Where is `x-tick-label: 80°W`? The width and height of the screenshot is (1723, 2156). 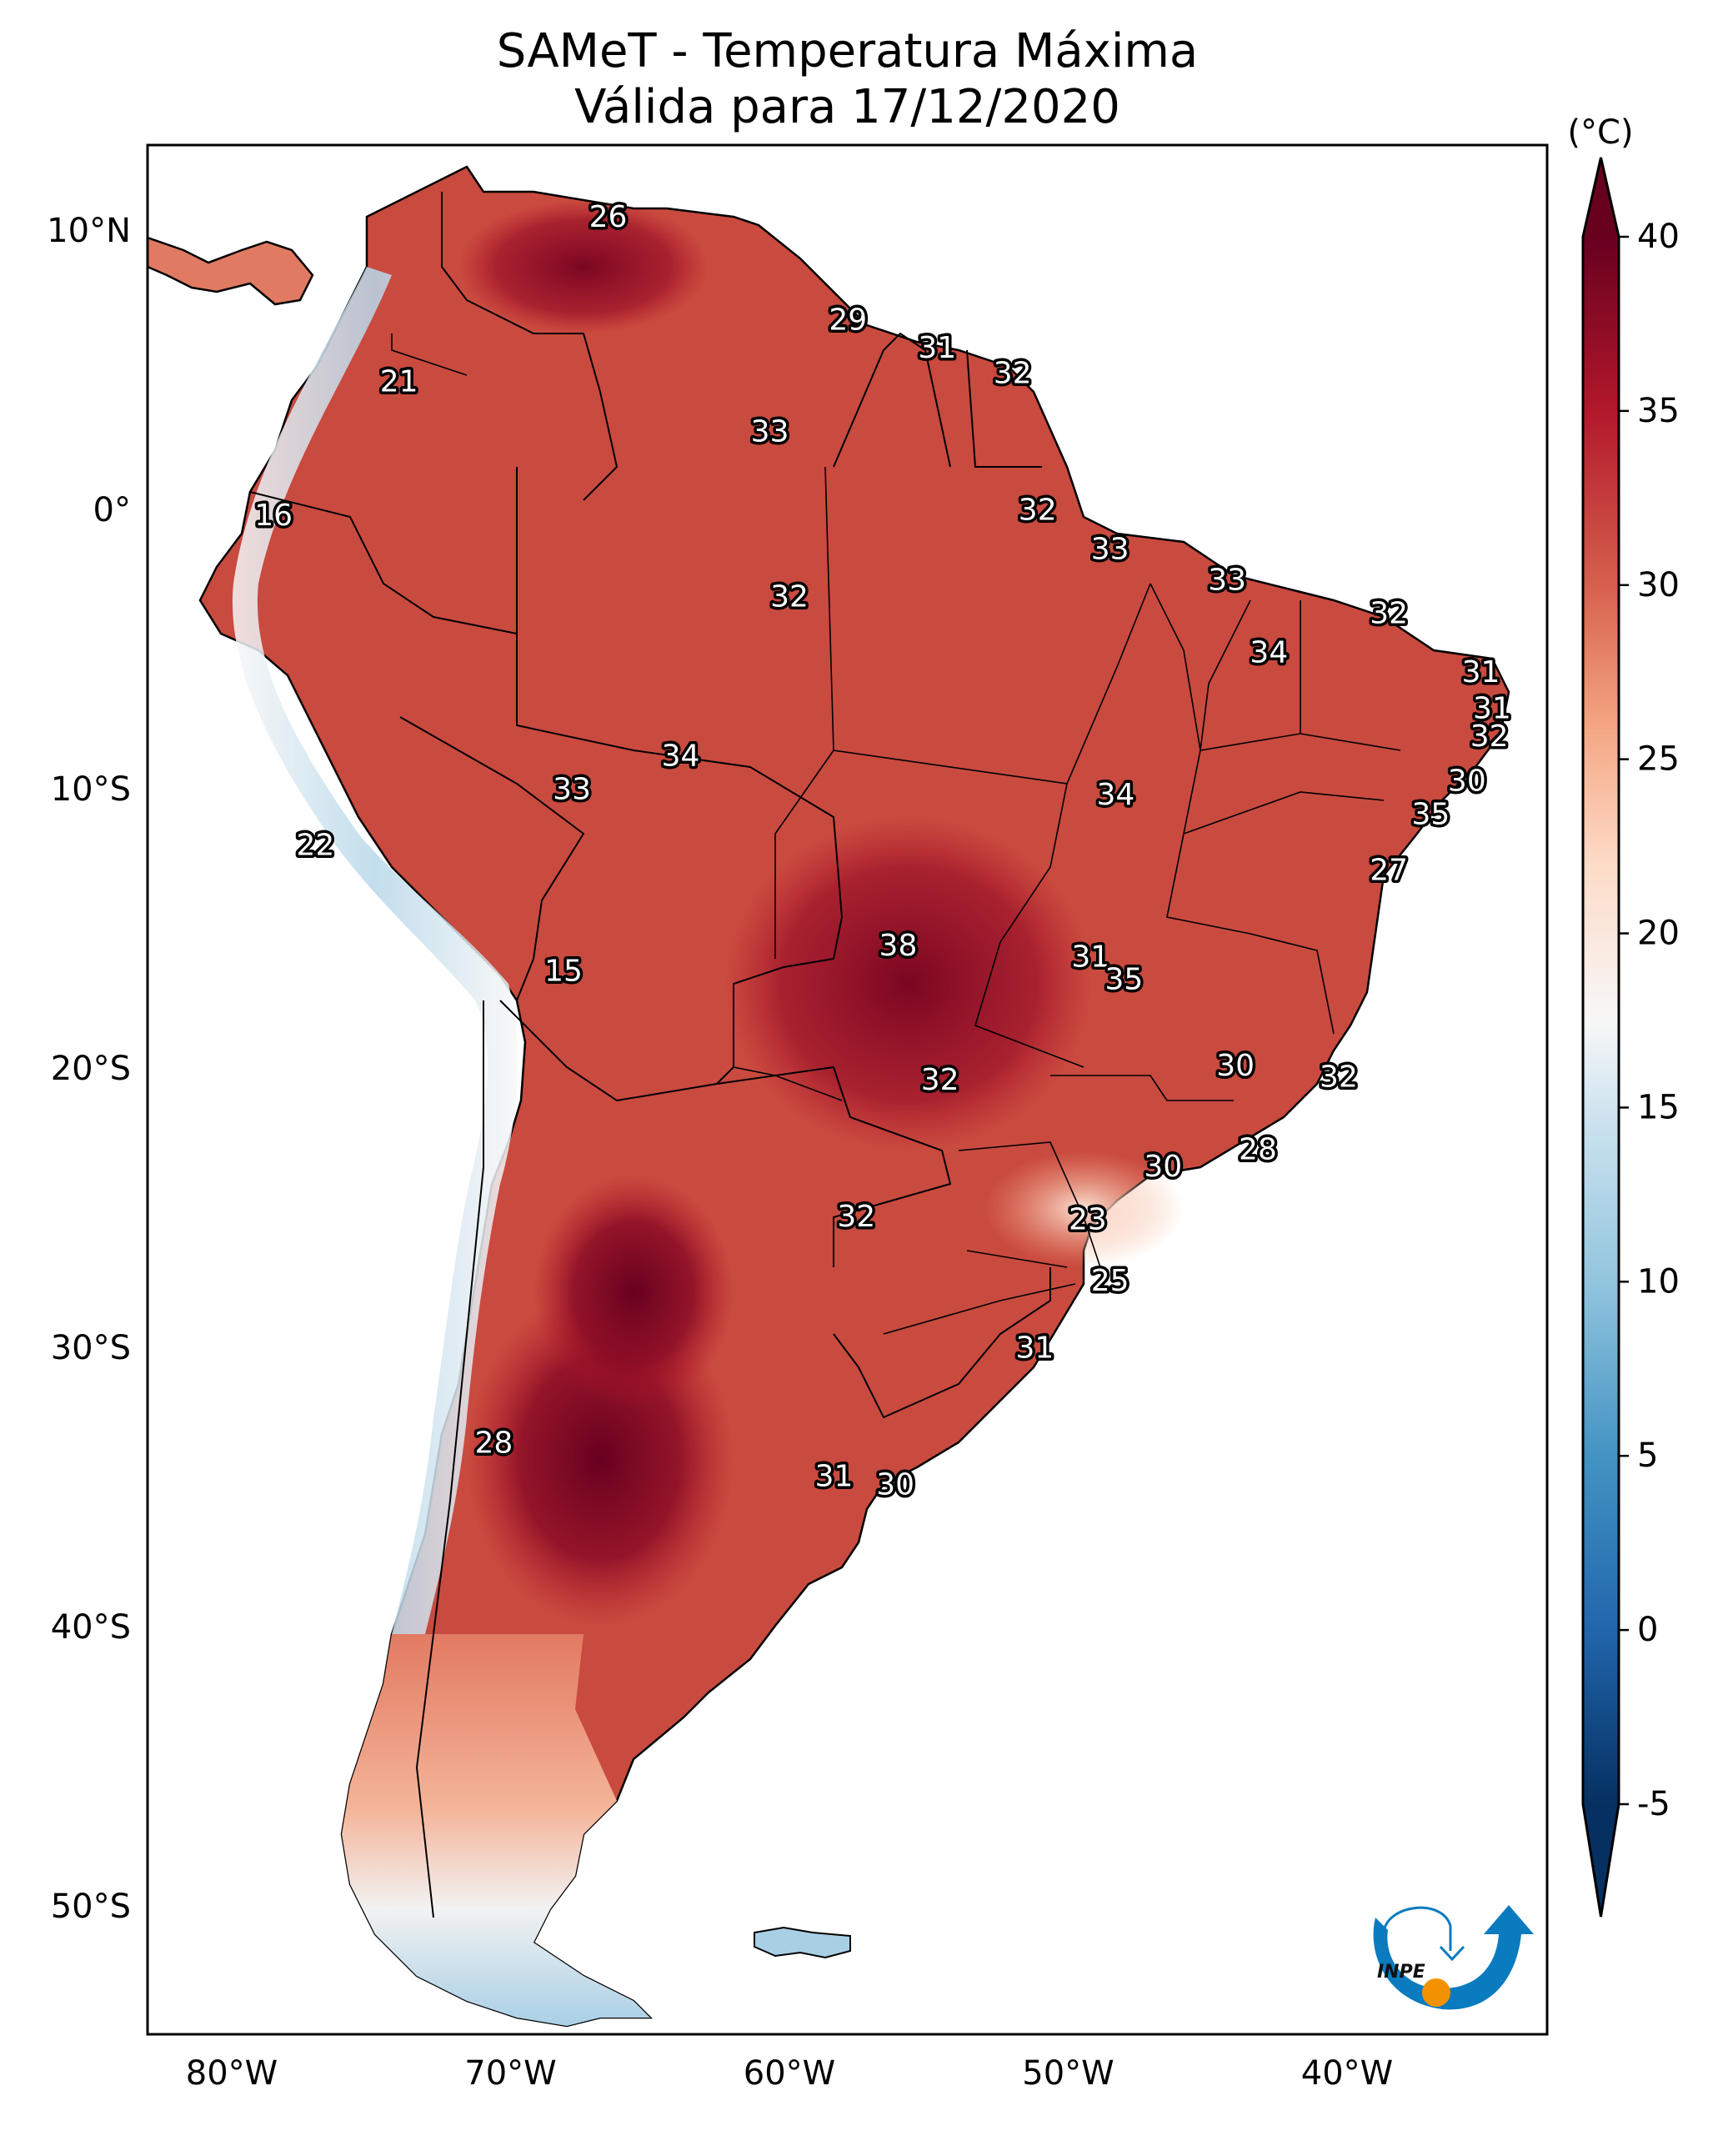 x-tick-label: 80°W is located at coordinates (232, 2073).